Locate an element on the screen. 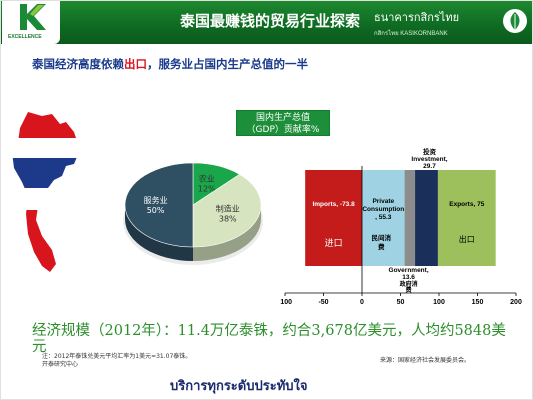  label-private-consumption-2: , 55.3 is located at coordinates (383, 217).